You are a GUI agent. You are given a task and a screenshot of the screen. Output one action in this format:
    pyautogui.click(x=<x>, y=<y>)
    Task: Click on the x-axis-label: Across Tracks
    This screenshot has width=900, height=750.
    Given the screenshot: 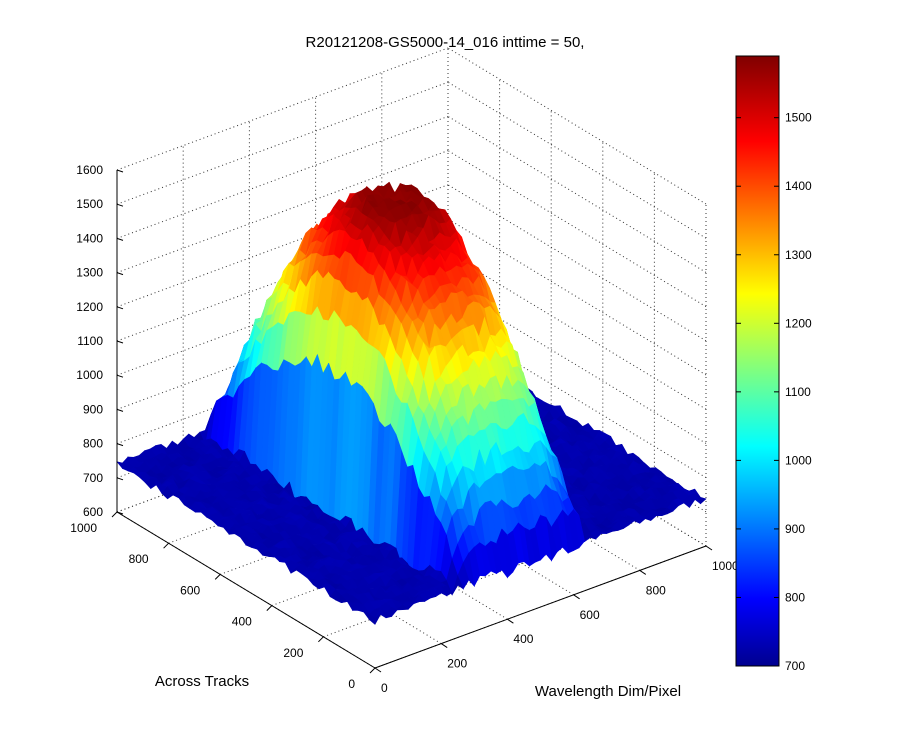 What is the action you would take?
    pyautogui.click(x=202, y=681)
    